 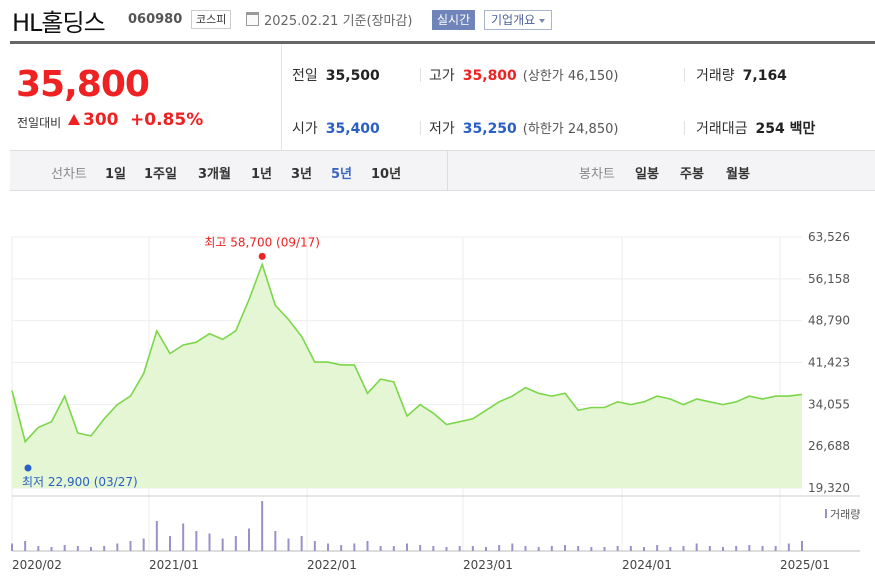 What do you see at coordinates (332, 565) in the screenshot?
I see `x-tick-label: 2022/01` at bounding box center [332, 565].